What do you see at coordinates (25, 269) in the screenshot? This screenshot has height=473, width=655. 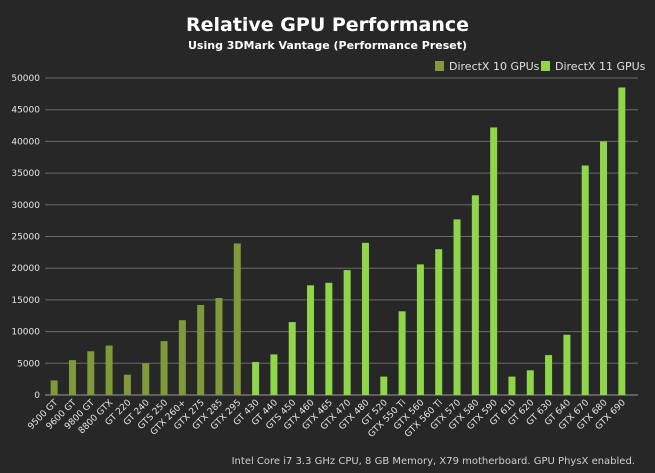 I see `y-tick-label: 20000` at bounding box center [25, 269].